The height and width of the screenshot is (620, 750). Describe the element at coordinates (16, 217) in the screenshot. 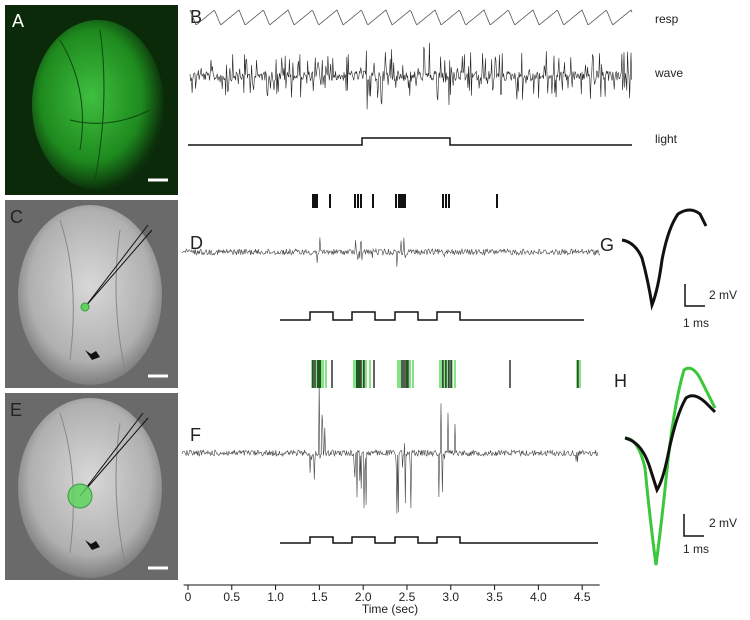

I see `panel-label: C` at that location.